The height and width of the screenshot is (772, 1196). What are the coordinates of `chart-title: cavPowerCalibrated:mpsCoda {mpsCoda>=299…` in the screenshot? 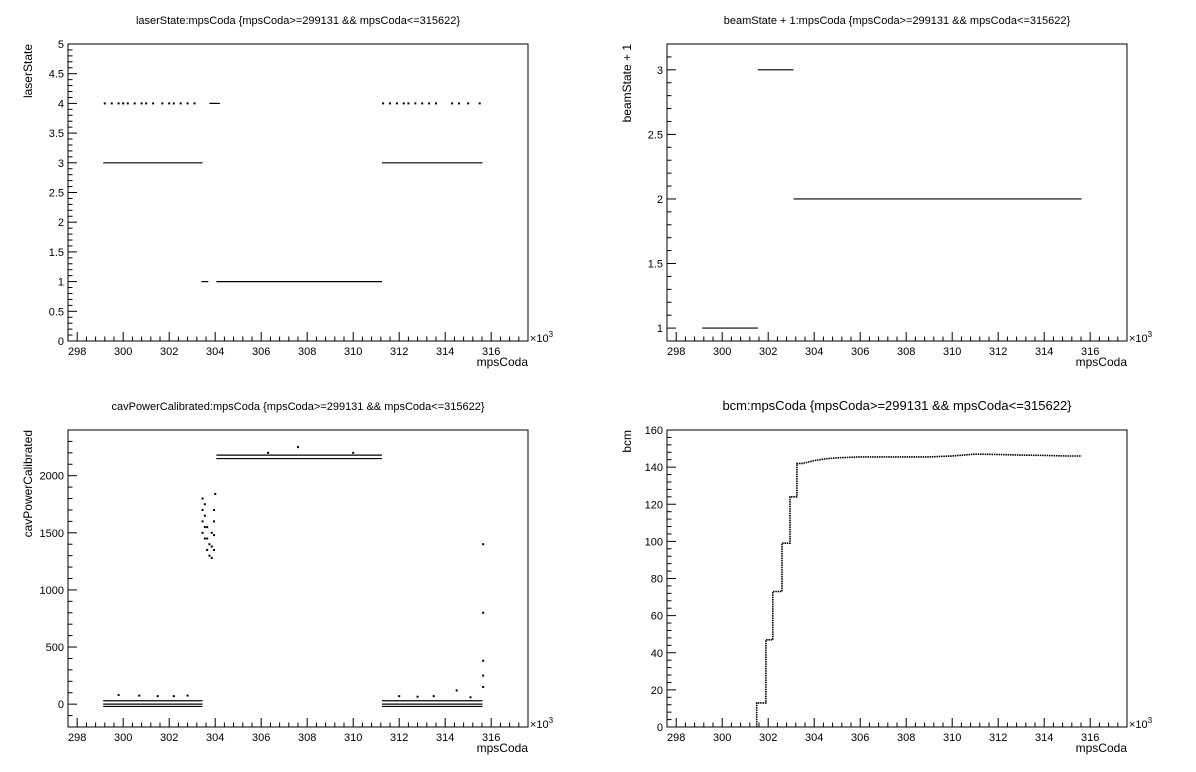 It's located at (297, 407).